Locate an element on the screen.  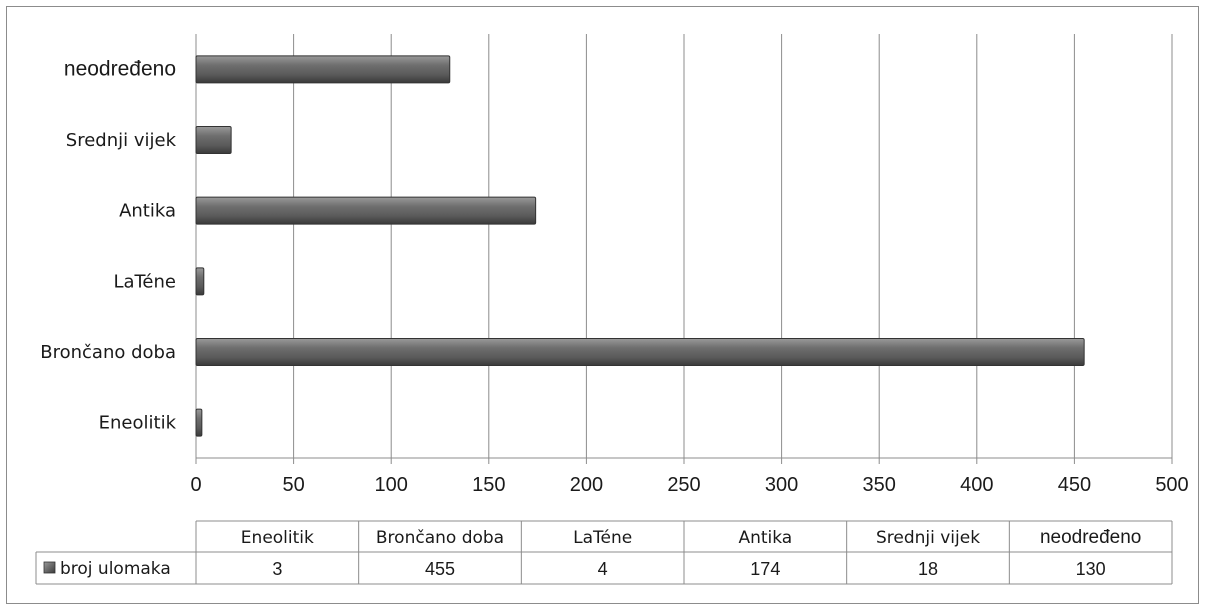
x-tick-label-150: 150 is located at coordinates (488, 485).